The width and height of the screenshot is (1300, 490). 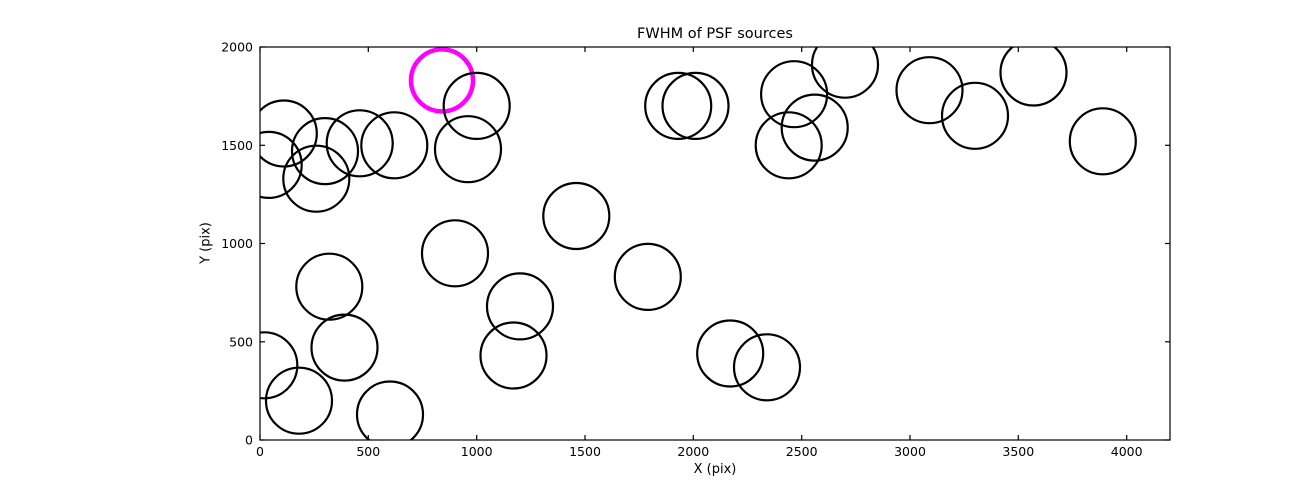 I want to click on y-tick-label: 2000, so click(x=237, y=47).